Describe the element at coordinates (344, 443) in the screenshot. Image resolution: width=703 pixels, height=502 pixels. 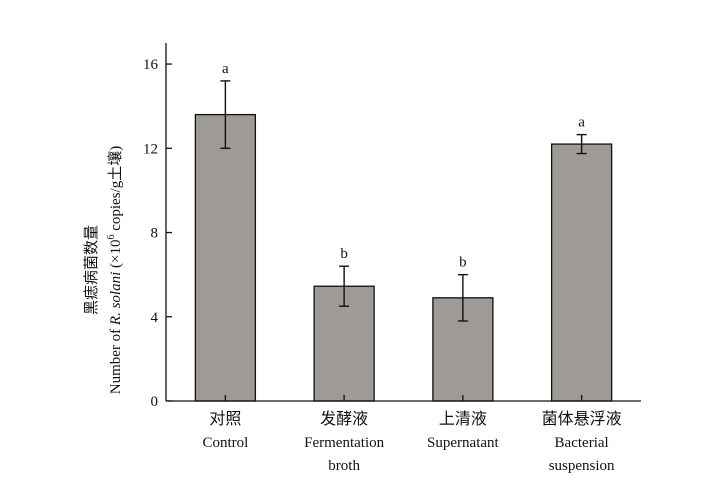
I see `x-label-en: Fermentation` at that location.